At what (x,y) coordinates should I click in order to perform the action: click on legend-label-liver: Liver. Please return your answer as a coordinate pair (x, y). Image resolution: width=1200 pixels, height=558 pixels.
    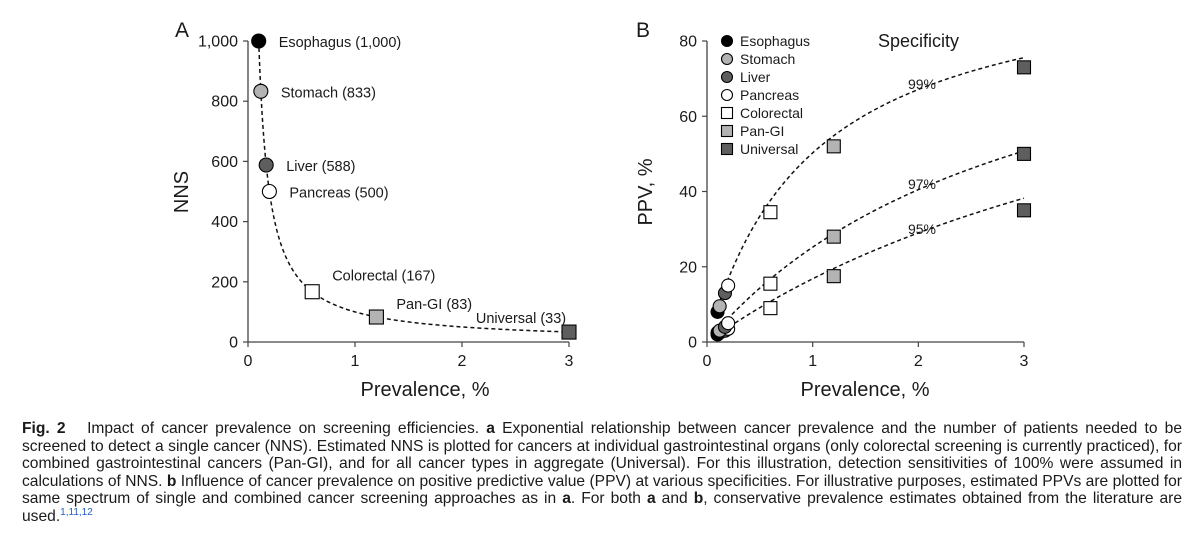
    Looking at the image, I should click on (755, 77).